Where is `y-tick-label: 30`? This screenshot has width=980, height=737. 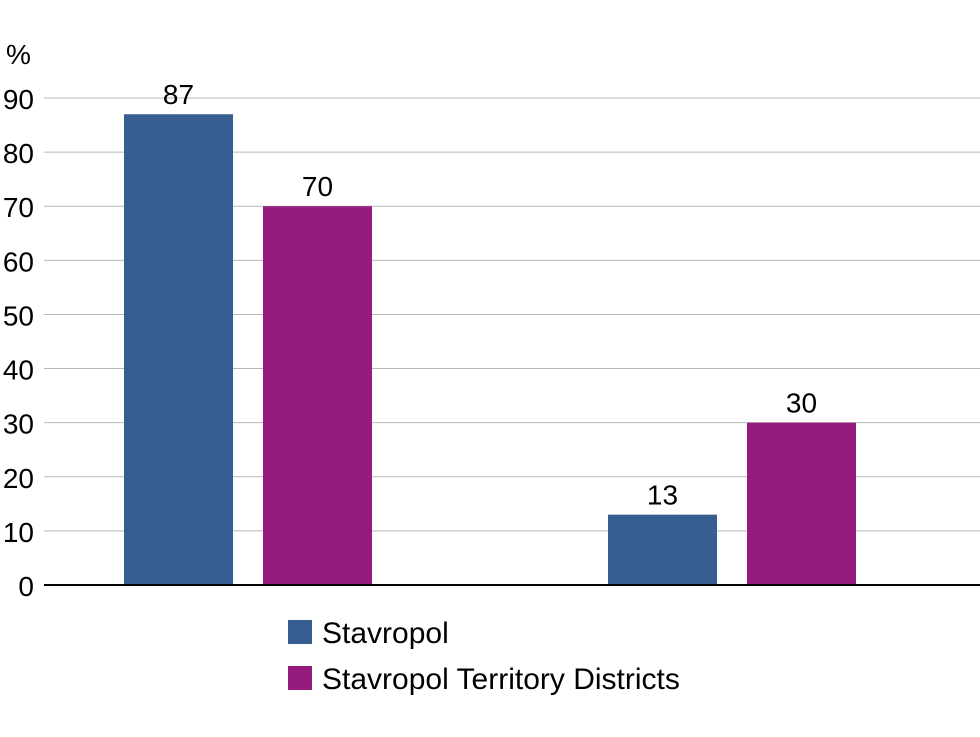 y-tick-label: 30 is located at coordinates (18, 424).